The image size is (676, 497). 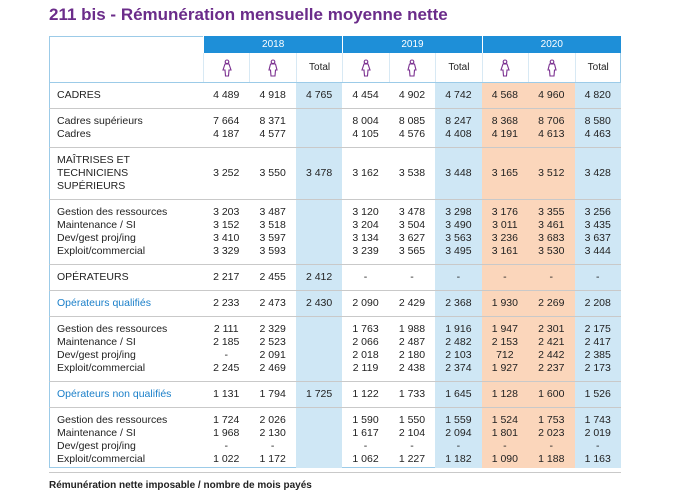 I want to click on cell-value: 2 374, so click(x=458, y=368).